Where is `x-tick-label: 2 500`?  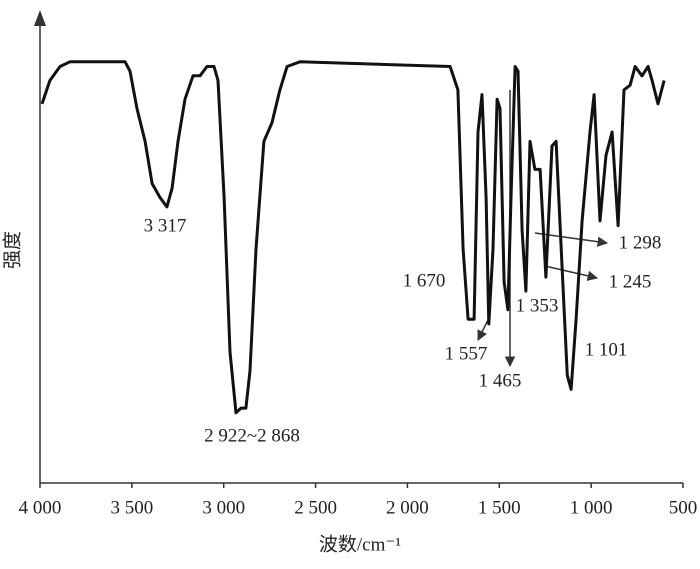 x-tick-label: 2 500 is located at coordinates (315, 507).